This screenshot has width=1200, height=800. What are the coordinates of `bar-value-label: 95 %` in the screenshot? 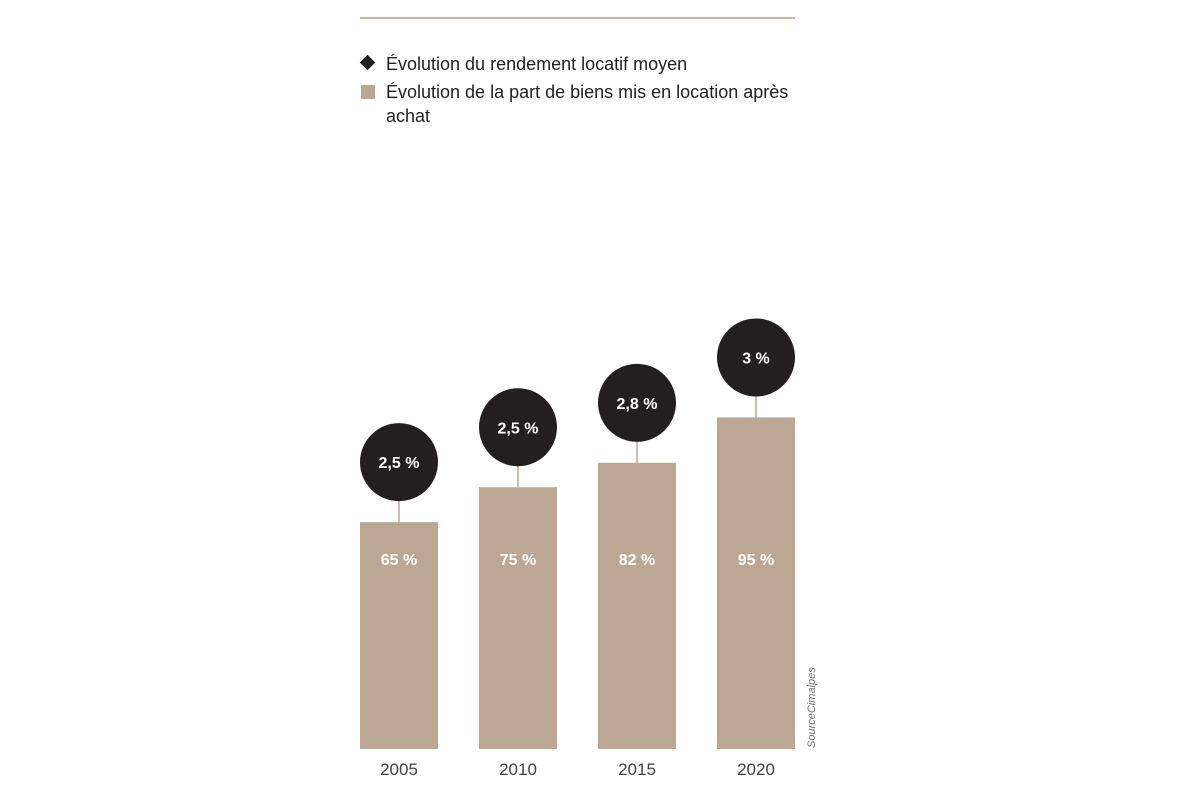 It's located at (756, 560).